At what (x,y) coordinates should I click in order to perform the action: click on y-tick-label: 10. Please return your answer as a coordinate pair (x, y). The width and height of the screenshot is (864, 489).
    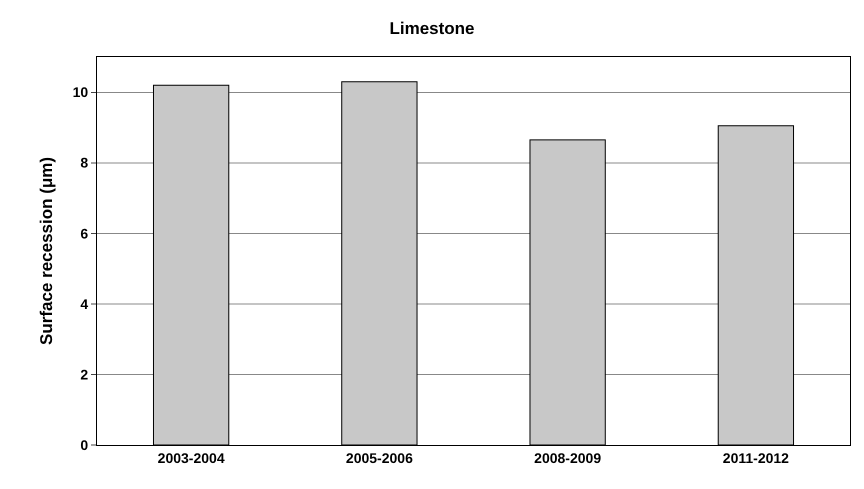
    Looking at the image, I should click on (80, 92).